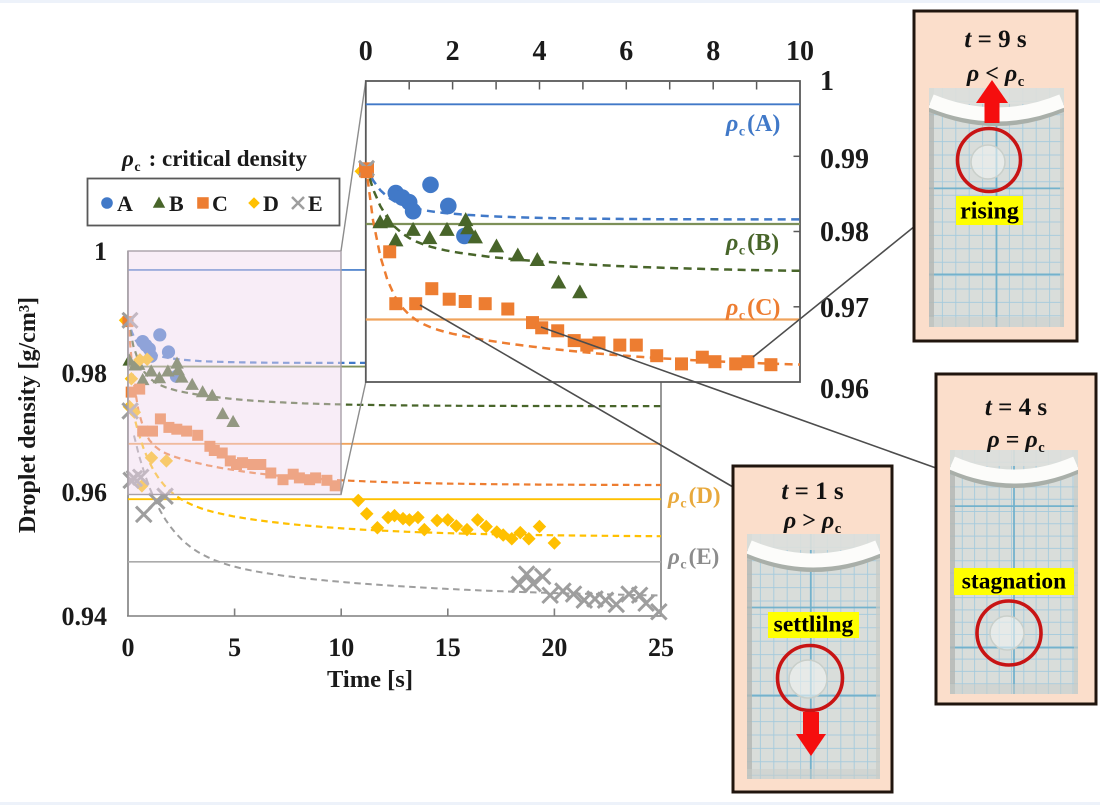 This screenshot has width=1100, height=805. I want to click on svg-text: ρ < ρc, so click(995, 75).